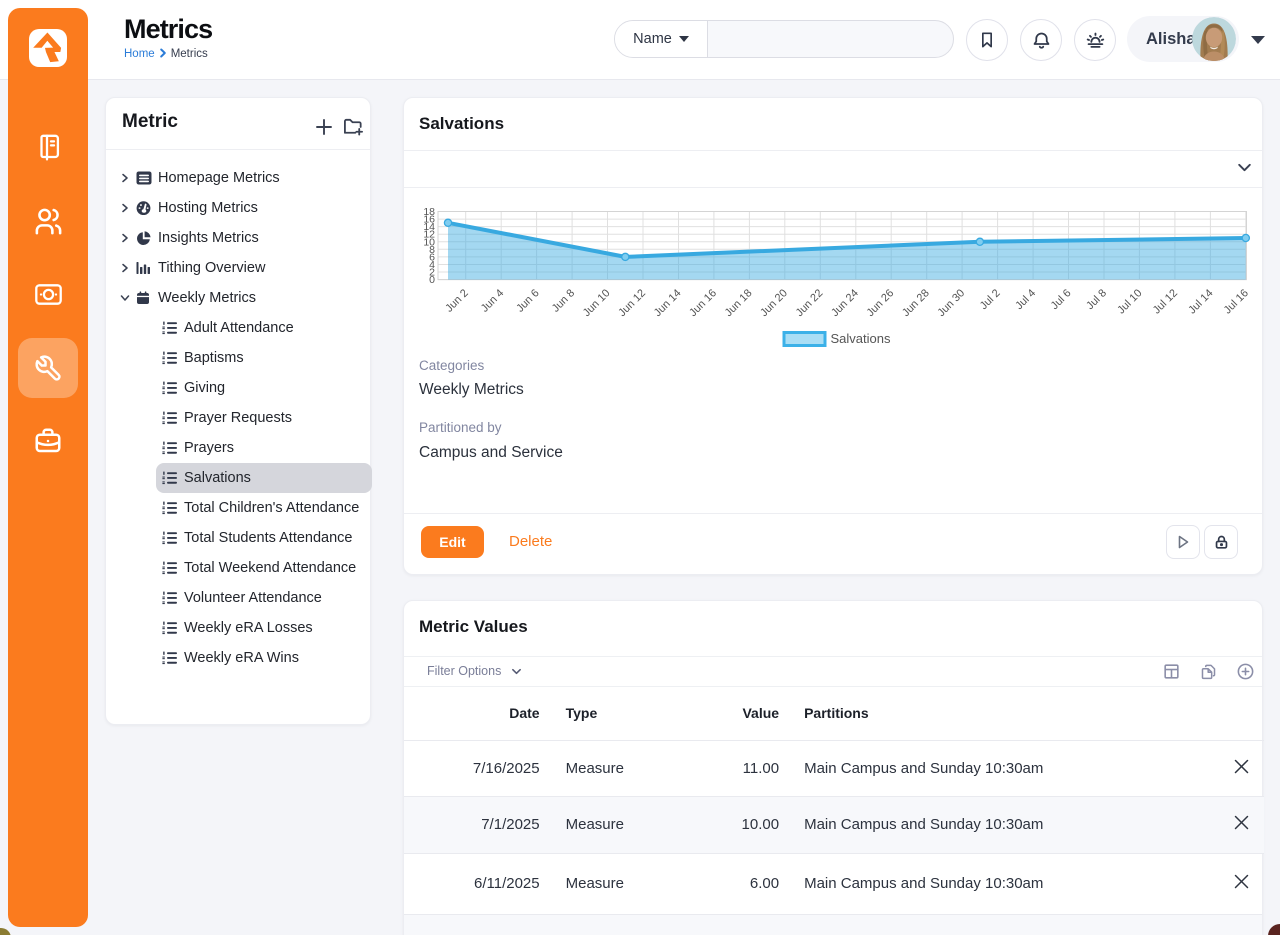  I want to click on svg-text: Jul 12, so click(1165, 301).